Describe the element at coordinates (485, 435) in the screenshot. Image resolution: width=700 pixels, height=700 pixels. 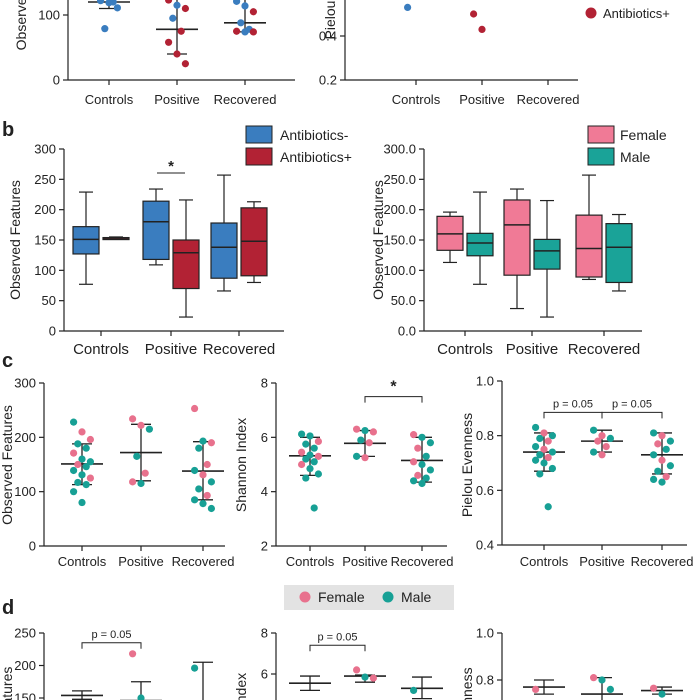
I see `y-tick-label: 0.8` at that location.